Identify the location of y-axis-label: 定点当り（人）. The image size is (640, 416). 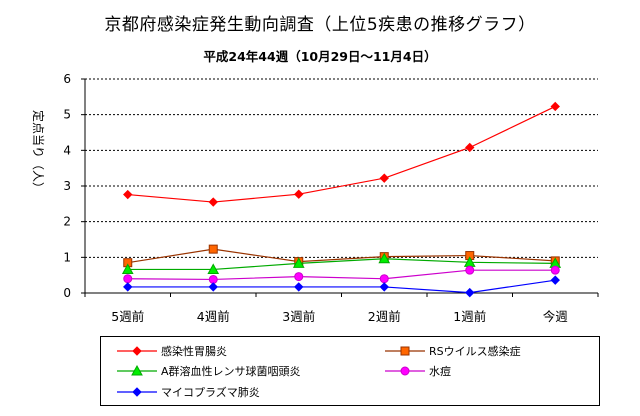
(38, 152).